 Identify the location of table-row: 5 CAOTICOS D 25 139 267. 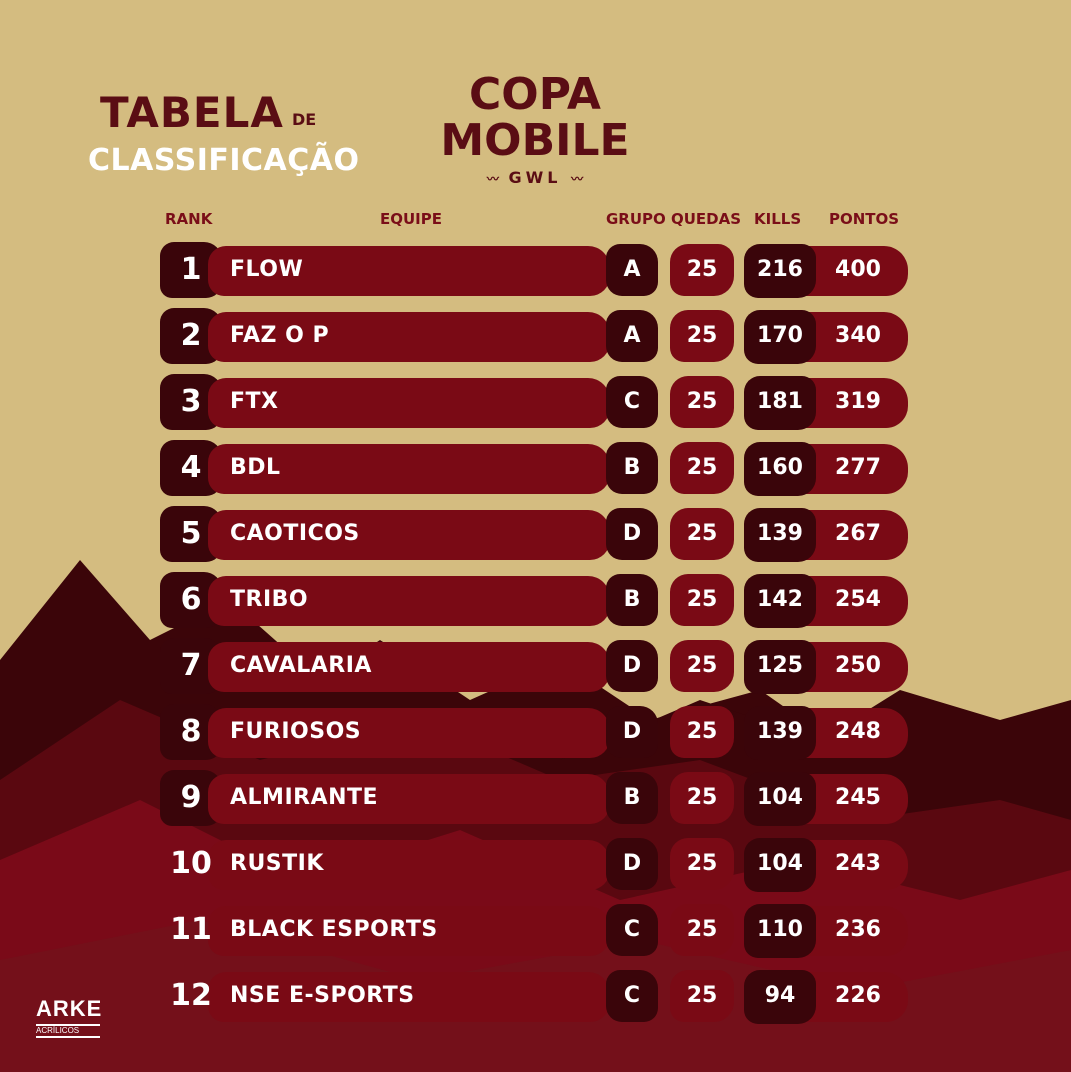
(535, 534).